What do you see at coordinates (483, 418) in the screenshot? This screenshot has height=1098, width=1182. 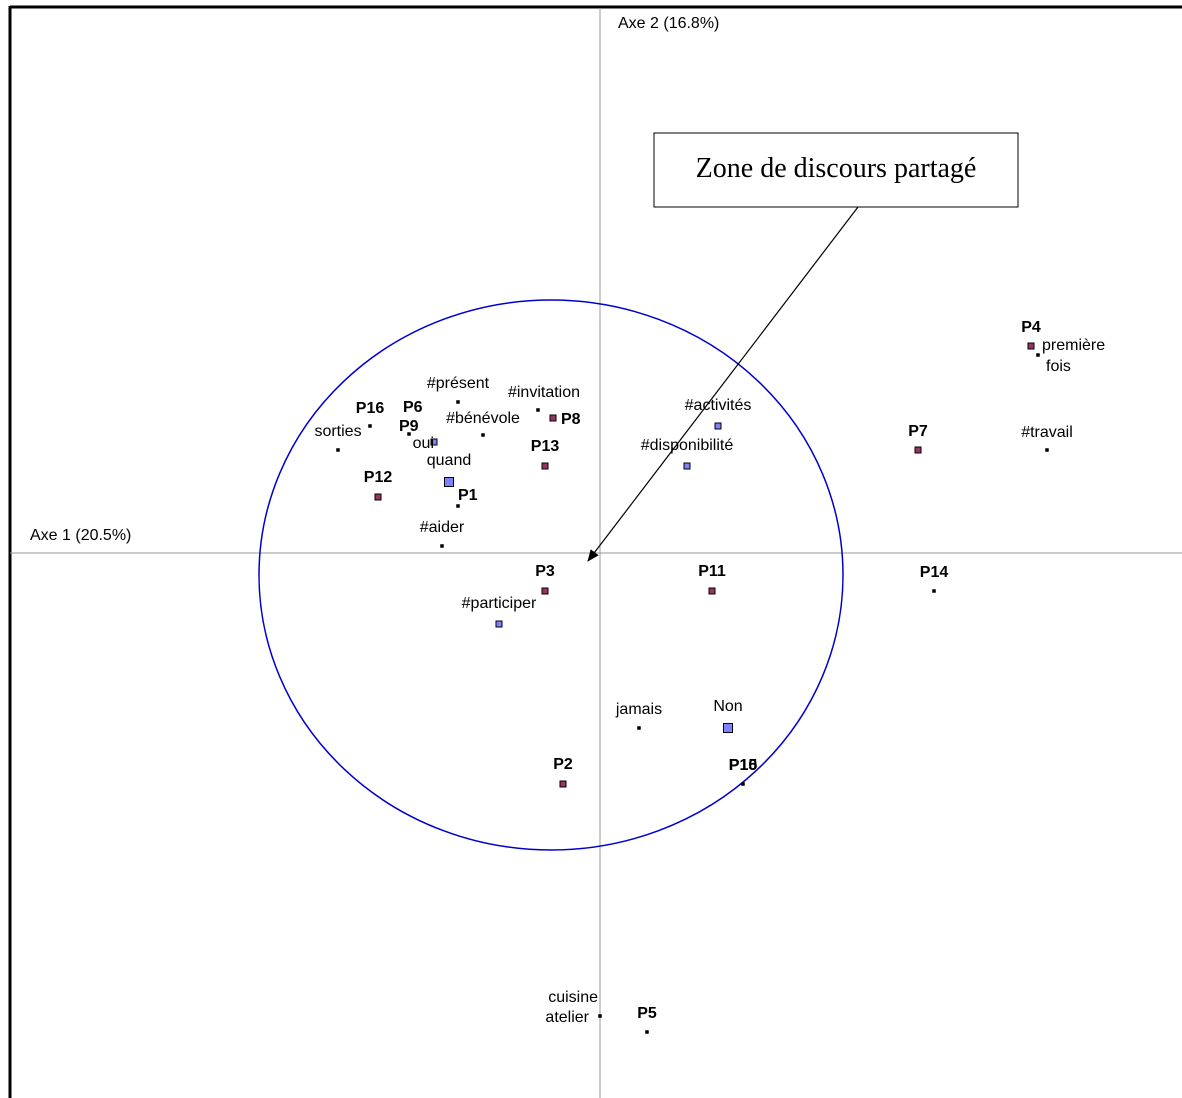 I see `point-label: #bénévole` at bounding box center [483, 418].